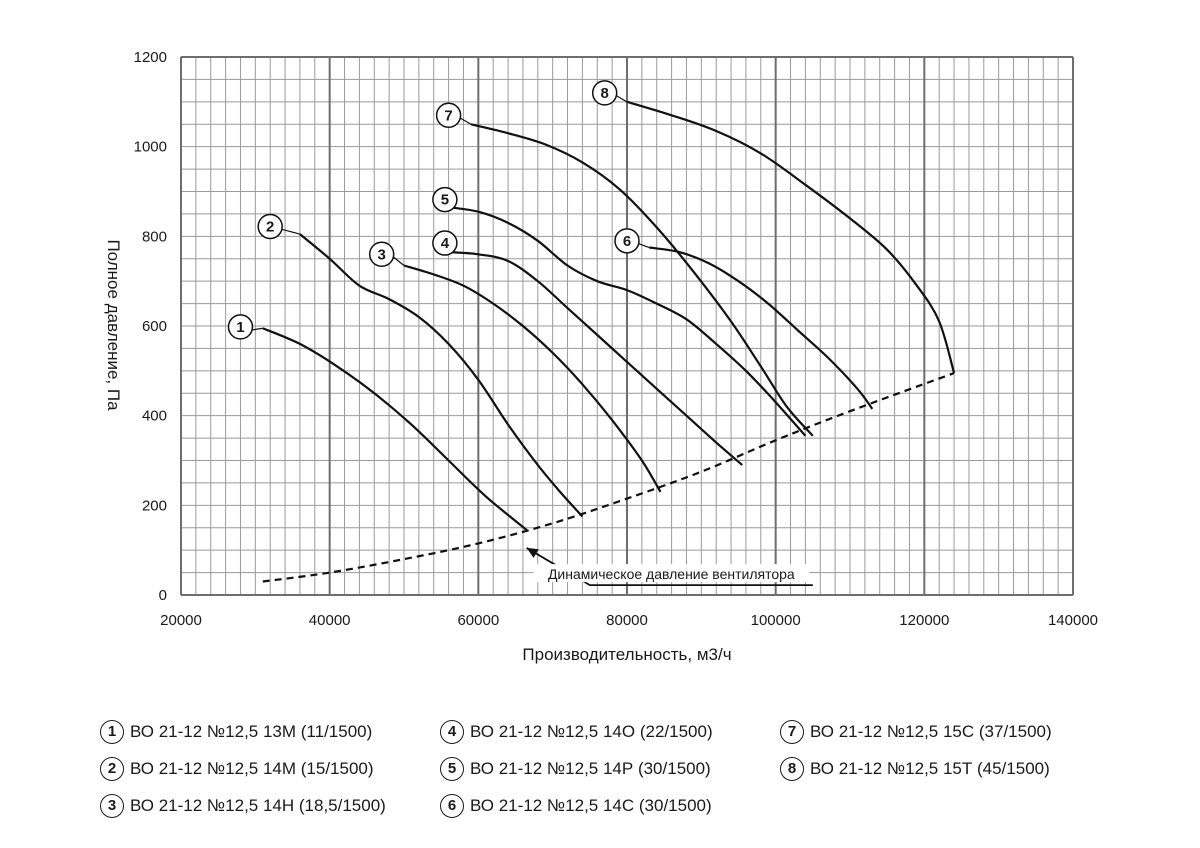 The width and height of the screenshot is (1200, 848). Describe the element at coordinates (330, 620) in the screenshot. I see `x-tick-label: 40000` at that location.